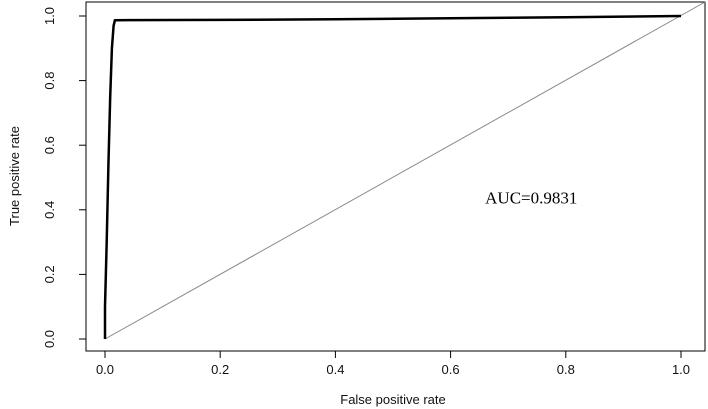 The width and height of the screenshot is (708, 409). Describe the element at coordinates (531, 197) in the screenshot. I see `auc-annotation: AUC=0.9831` at that location.